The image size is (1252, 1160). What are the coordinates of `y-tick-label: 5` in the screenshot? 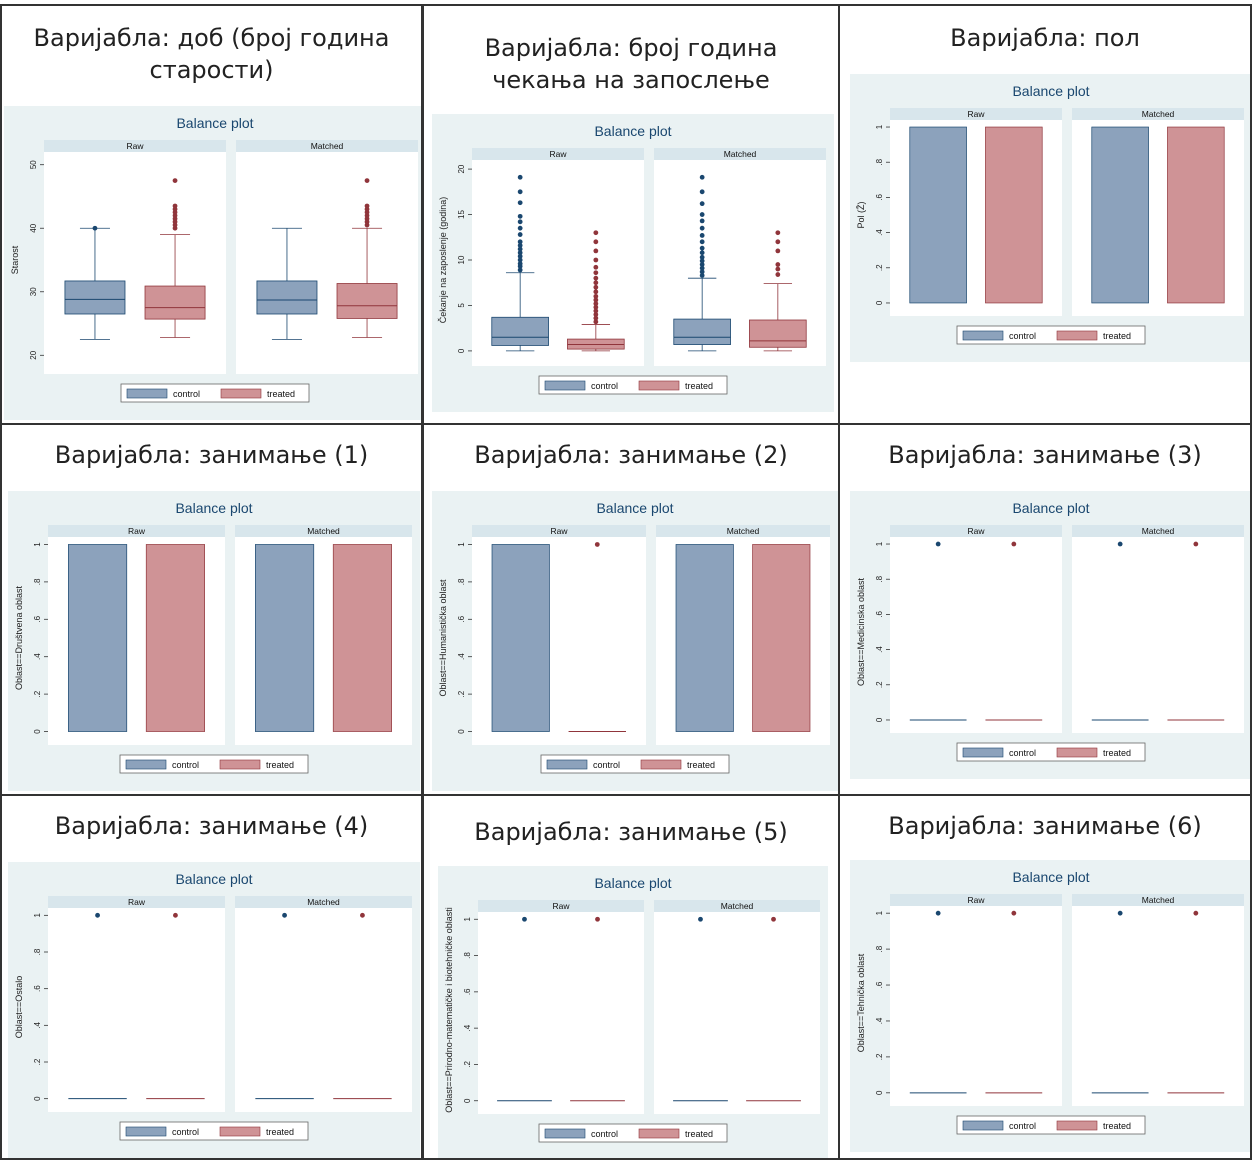 It's located at (461, 305).